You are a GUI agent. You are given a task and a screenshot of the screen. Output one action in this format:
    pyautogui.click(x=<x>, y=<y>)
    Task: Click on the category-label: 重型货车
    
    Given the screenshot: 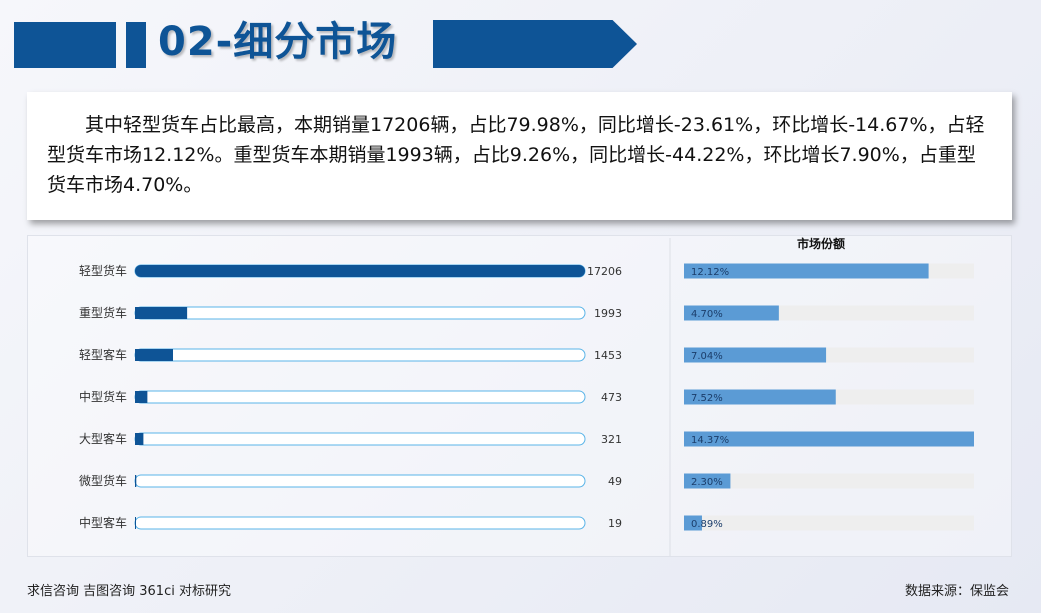 What is the action you would take?
    pyautogui.click(x=103, y=312)
    